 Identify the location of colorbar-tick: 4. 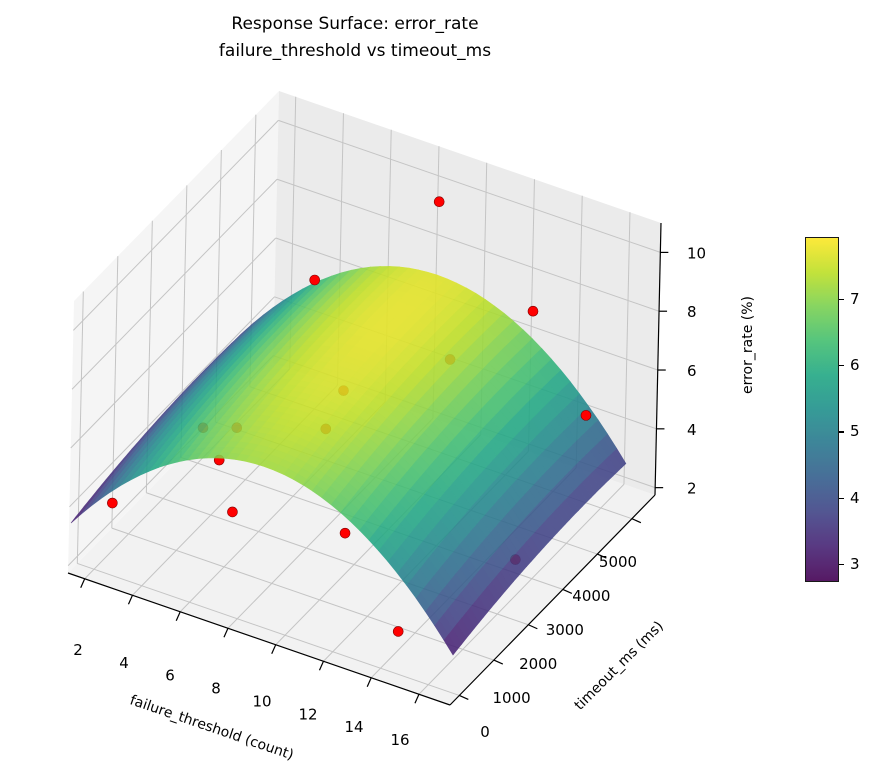
(849, 497).